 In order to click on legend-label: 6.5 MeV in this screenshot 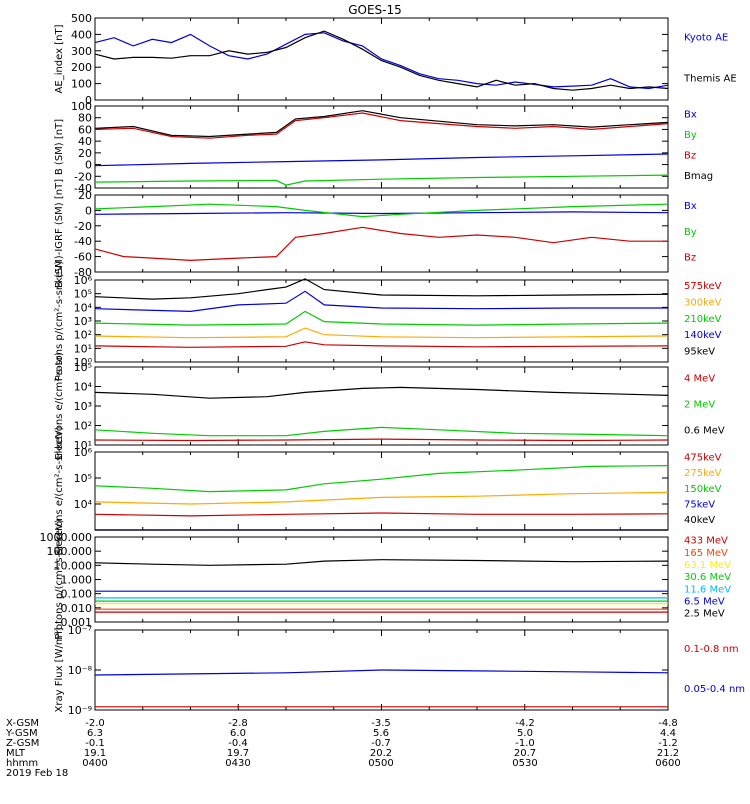, I will do `click(704, 601)`.